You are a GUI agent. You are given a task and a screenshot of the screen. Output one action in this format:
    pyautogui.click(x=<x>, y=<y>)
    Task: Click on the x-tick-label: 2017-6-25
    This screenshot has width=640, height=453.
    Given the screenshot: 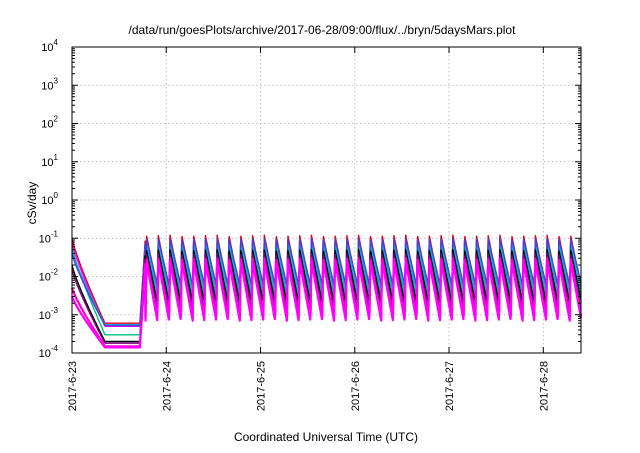 What is the action you would take?
    pyautogui.click(x=262, y=386)
    